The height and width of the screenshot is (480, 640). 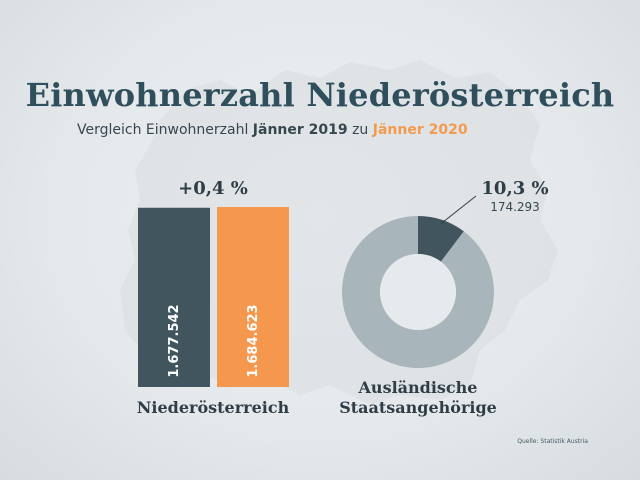 I want to click on donut-chart-label: Ausländische Staatsangehörige, so click(x=418, y=398).